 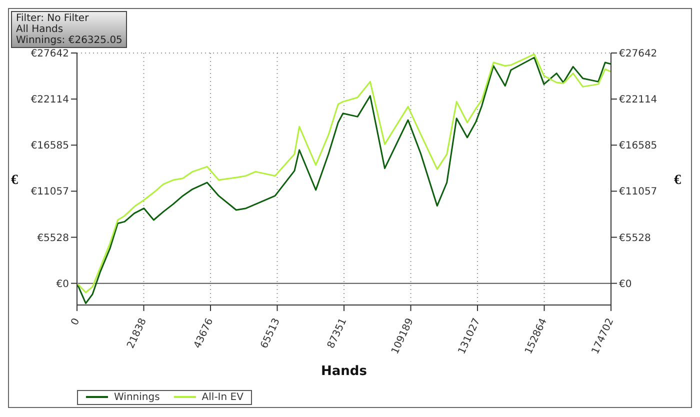 I want to click on info-box: Filter: No Filter All Hands Winnings: €26325.05, so click(x=69, y=29).